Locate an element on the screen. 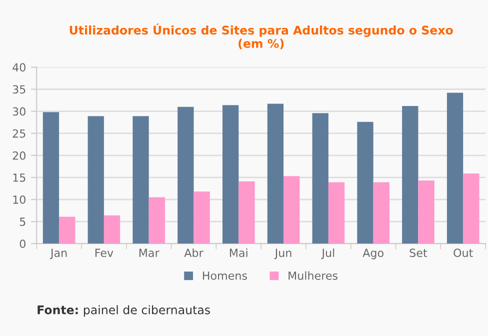 Image resolution: width=488 pixels, height=336 pixels. source-note: Fonte: painel de cibernautas is located at coordinates (124, 311).